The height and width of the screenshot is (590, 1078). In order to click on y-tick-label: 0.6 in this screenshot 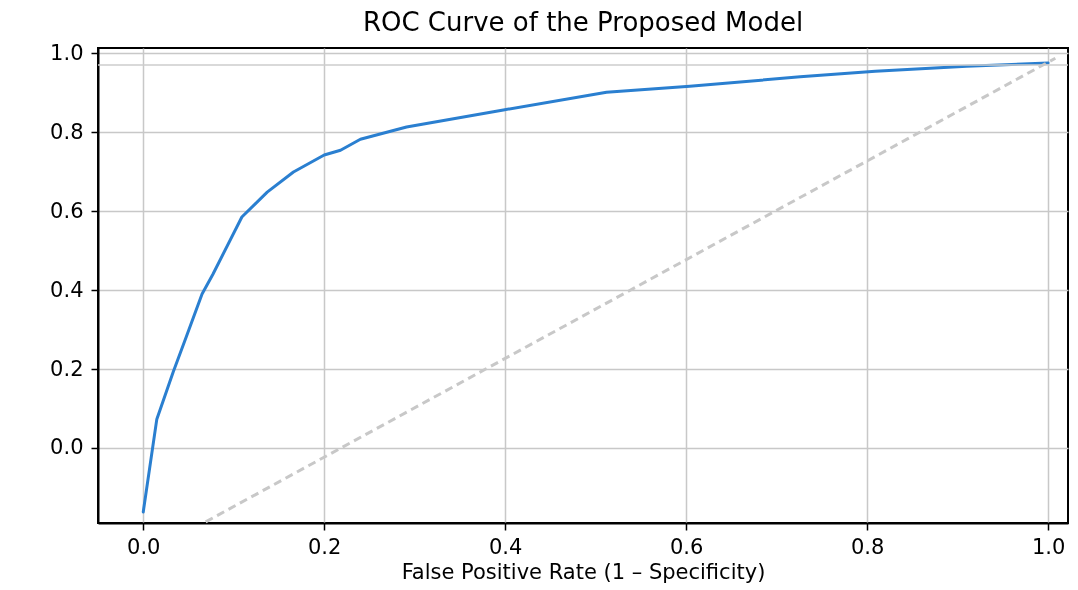, I will do `click(67, 210)`.